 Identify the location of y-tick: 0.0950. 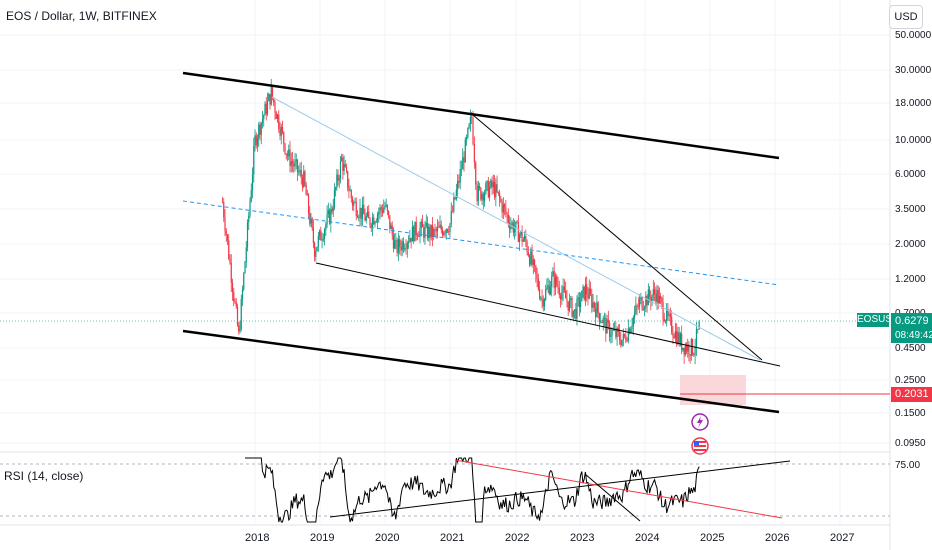
(910, 443).